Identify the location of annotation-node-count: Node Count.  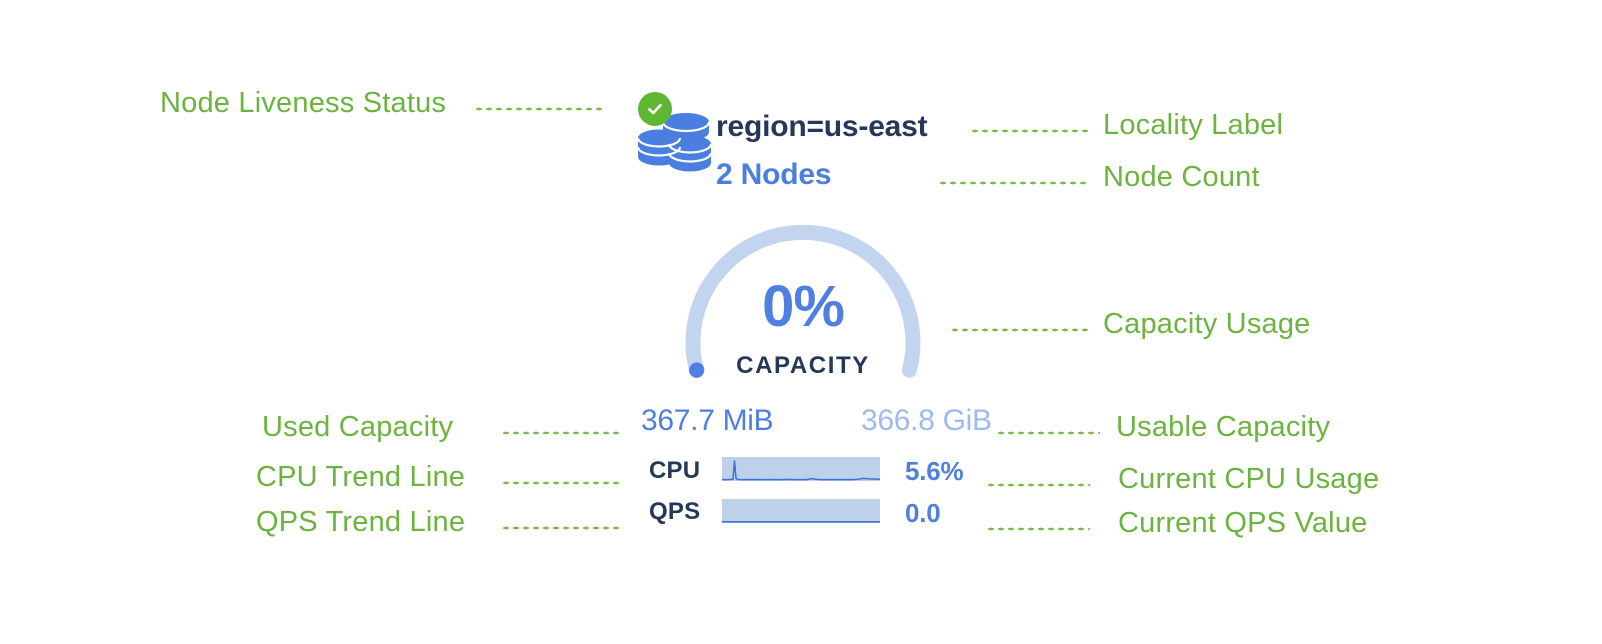
(1181, 177).